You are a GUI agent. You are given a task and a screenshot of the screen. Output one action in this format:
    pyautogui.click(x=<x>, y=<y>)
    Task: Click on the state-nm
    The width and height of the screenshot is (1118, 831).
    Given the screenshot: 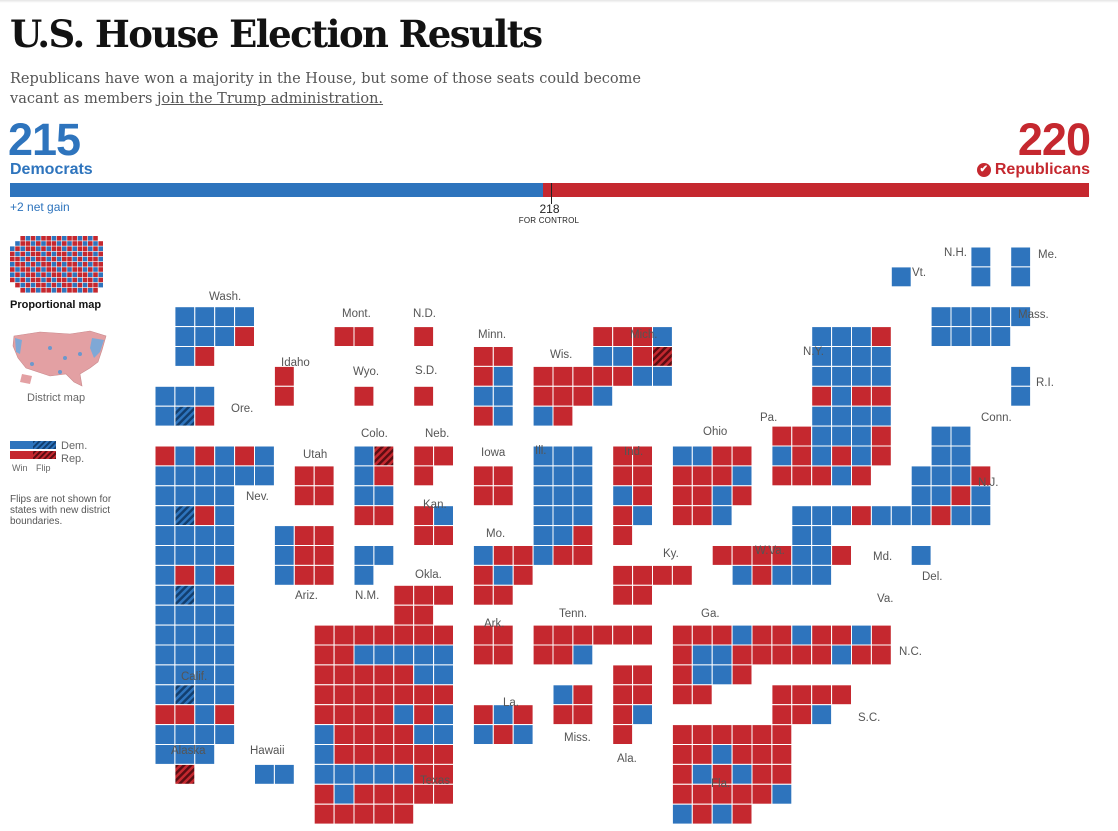 What is the action you would take?
    pyautogui.click(x=374, y=565)
    